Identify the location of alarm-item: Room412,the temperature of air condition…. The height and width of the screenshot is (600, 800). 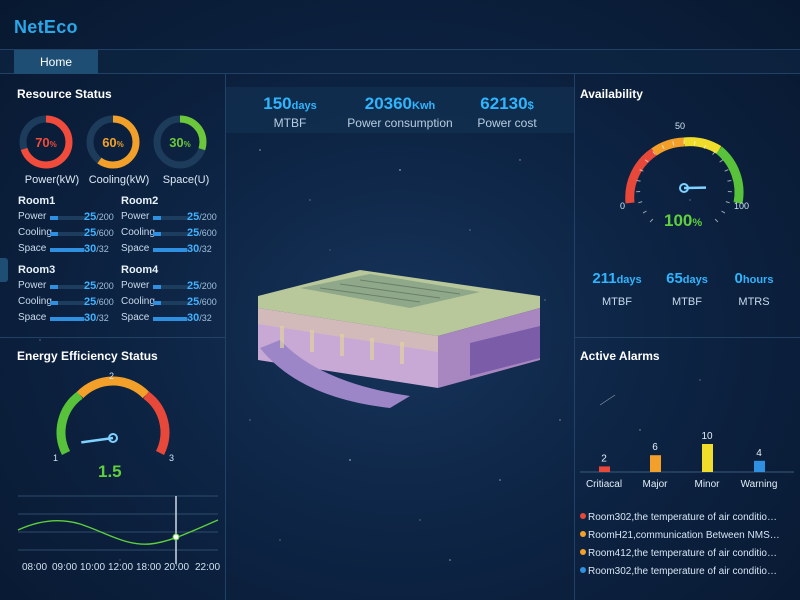
(680, 553).